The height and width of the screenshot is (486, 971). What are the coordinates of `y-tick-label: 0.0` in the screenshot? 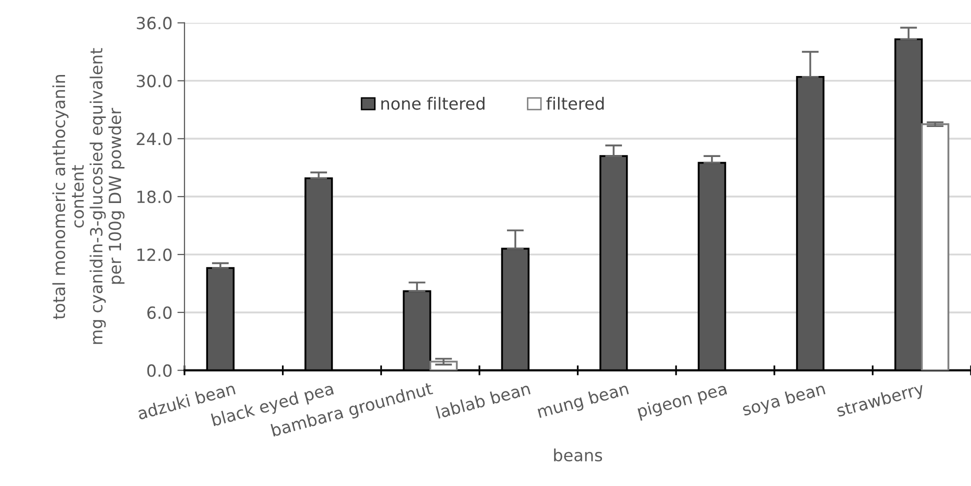 It's located at (159, 370).